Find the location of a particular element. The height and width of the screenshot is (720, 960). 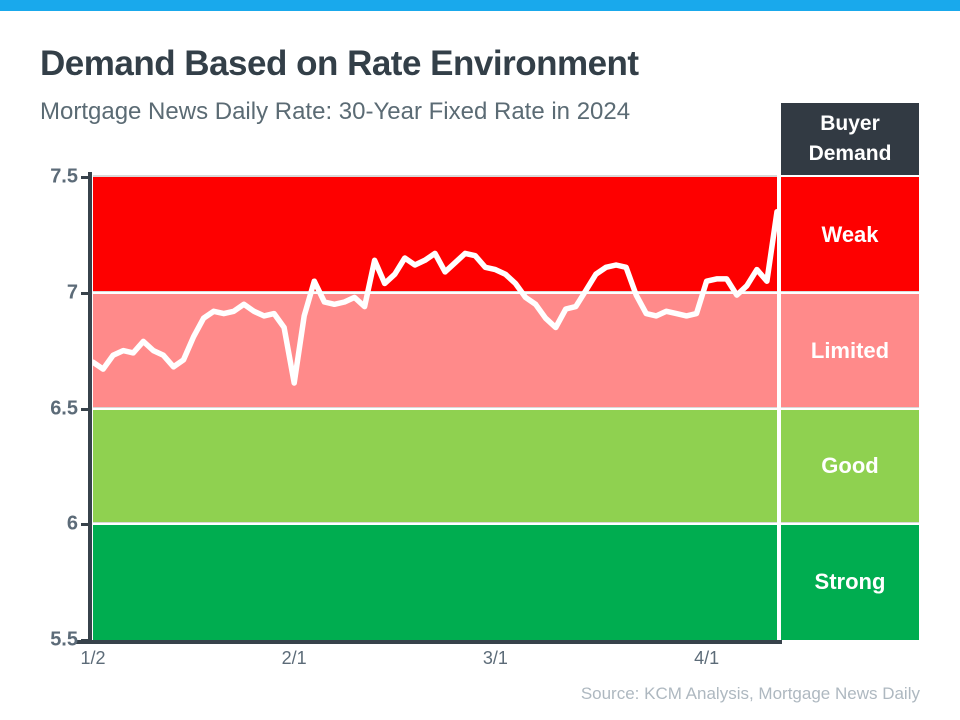

legend-label-weak: Weak is located at coordinates (850, 234).